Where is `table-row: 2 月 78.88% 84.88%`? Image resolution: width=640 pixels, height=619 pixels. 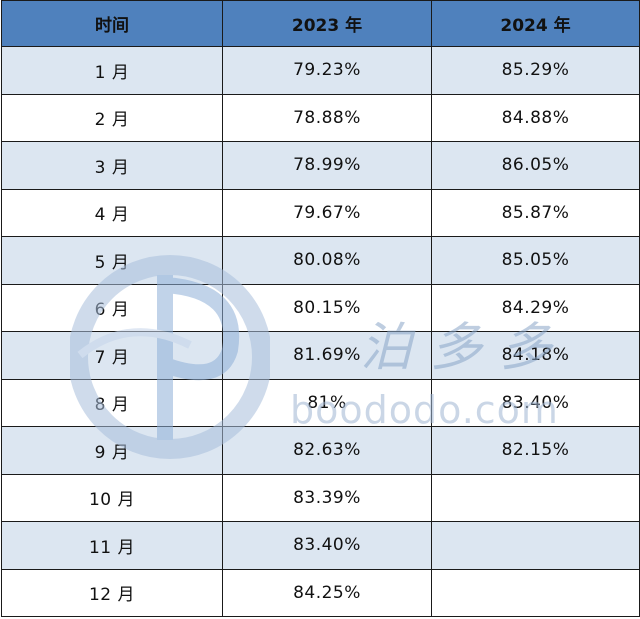 table-row: 2 月 78.88% 84.88% is located at coordinates (320, 117).